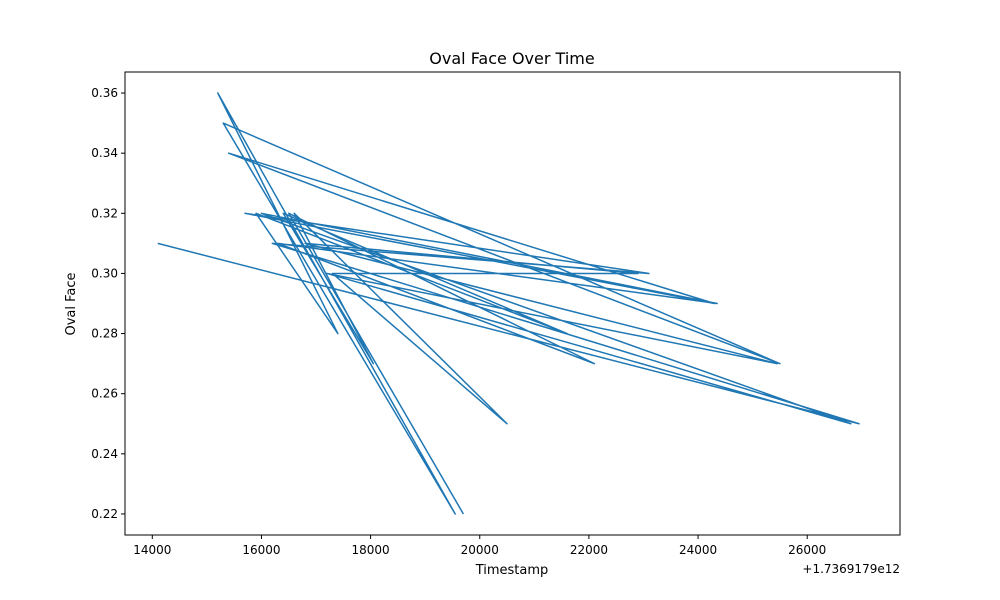 The image size is (1000, 600). What do you see at coordinates (152, 550) in the screenshot?
I see `x-tick-label: 14000` at bounding box center [152, 550].